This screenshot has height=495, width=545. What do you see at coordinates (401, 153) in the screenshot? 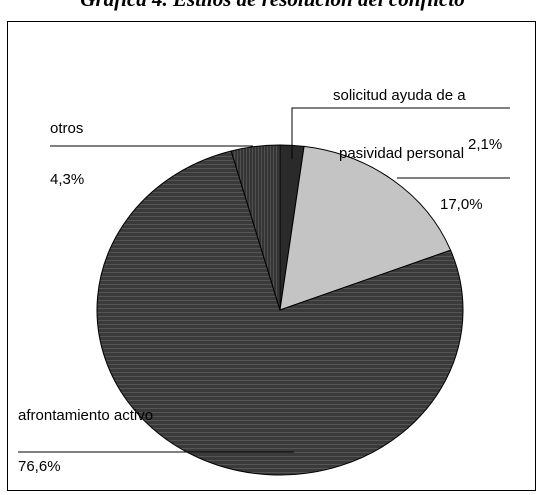
I see `slice-label-2: pasividad personal` at bounding box center [401, 153].